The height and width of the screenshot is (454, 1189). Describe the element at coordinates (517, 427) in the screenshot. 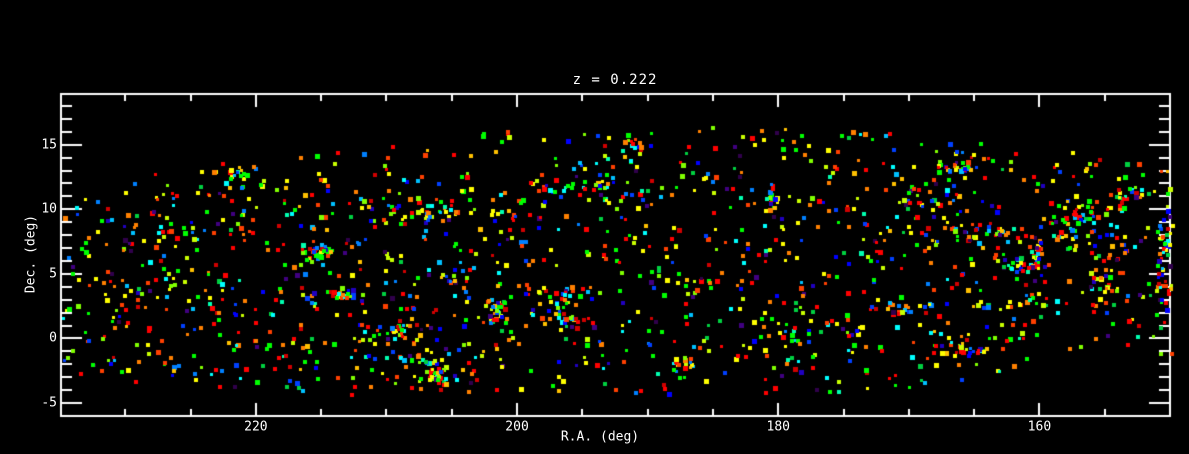

I see `x-tick-label: 200` at that location.